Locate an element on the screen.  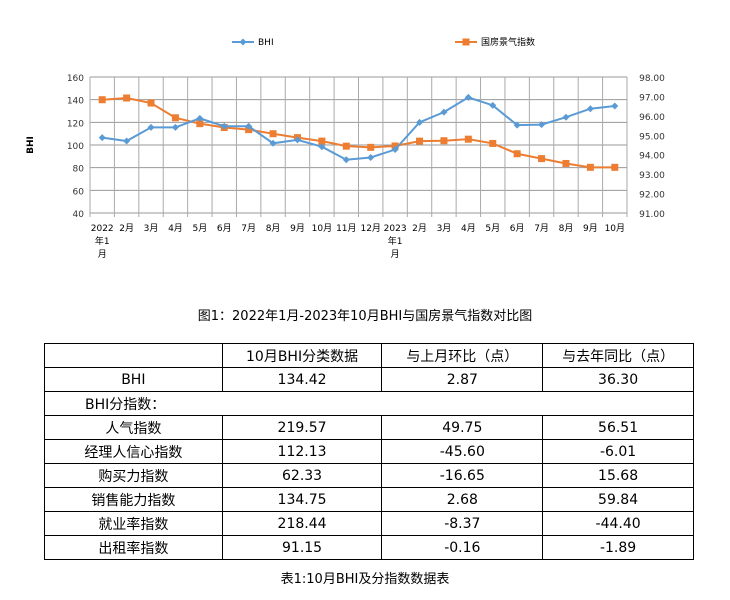
header-cell is located at coordinates (133, 355).